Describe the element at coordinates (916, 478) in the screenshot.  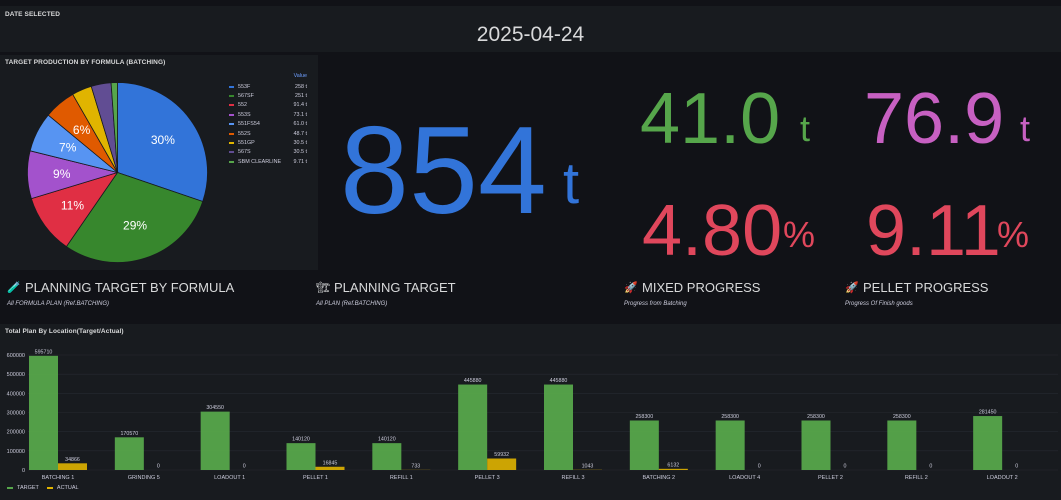
I see `x-tick-label: REFILL 2` at that location.